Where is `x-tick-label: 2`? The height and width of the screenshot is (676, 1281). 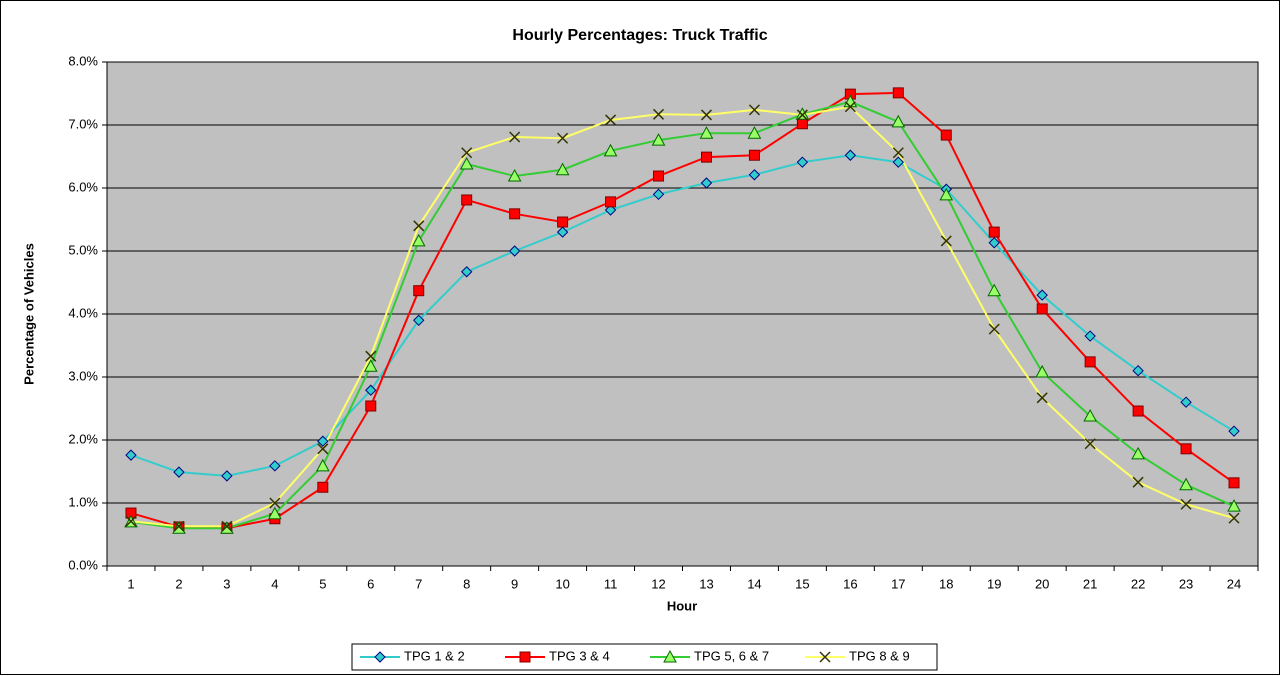
x-tick-label: 2 is located at coordinates (178, 583).